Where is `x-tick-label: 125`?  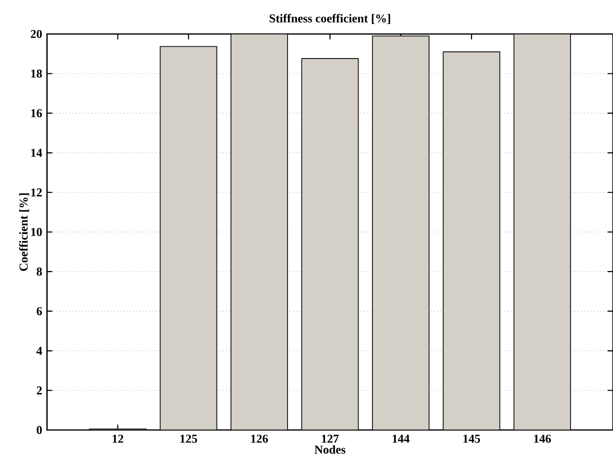
x-tick-label: 125 is located at coordinates (189, 438).